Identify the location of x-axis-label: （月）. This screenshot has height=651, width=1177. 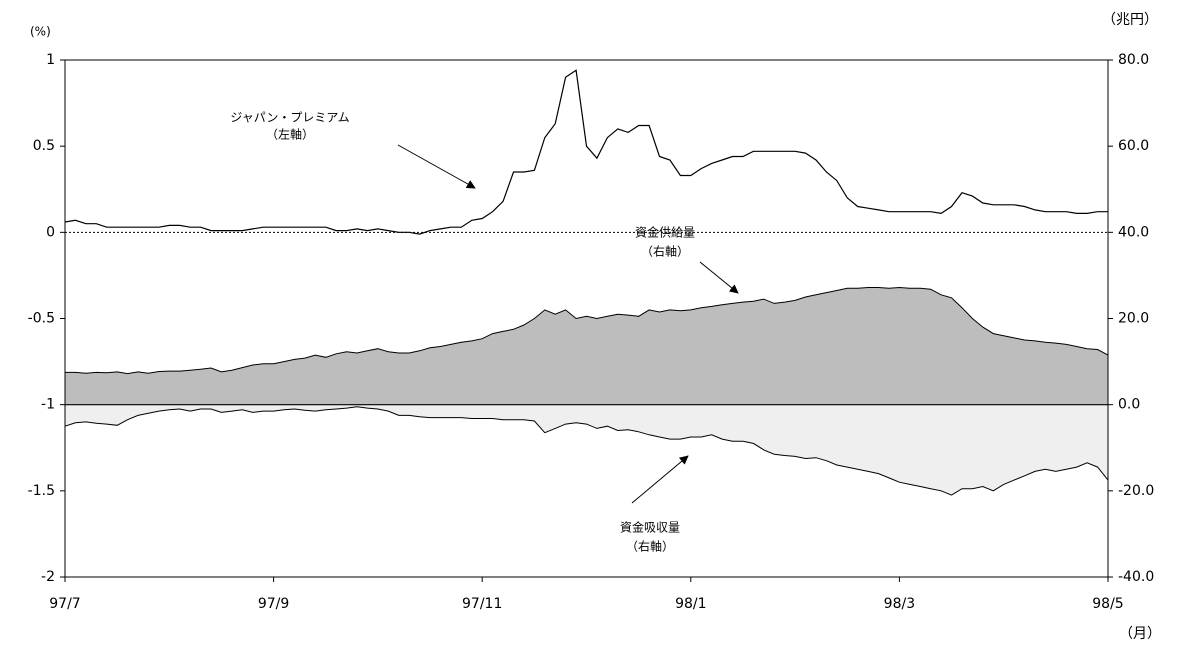
(1140, 634).